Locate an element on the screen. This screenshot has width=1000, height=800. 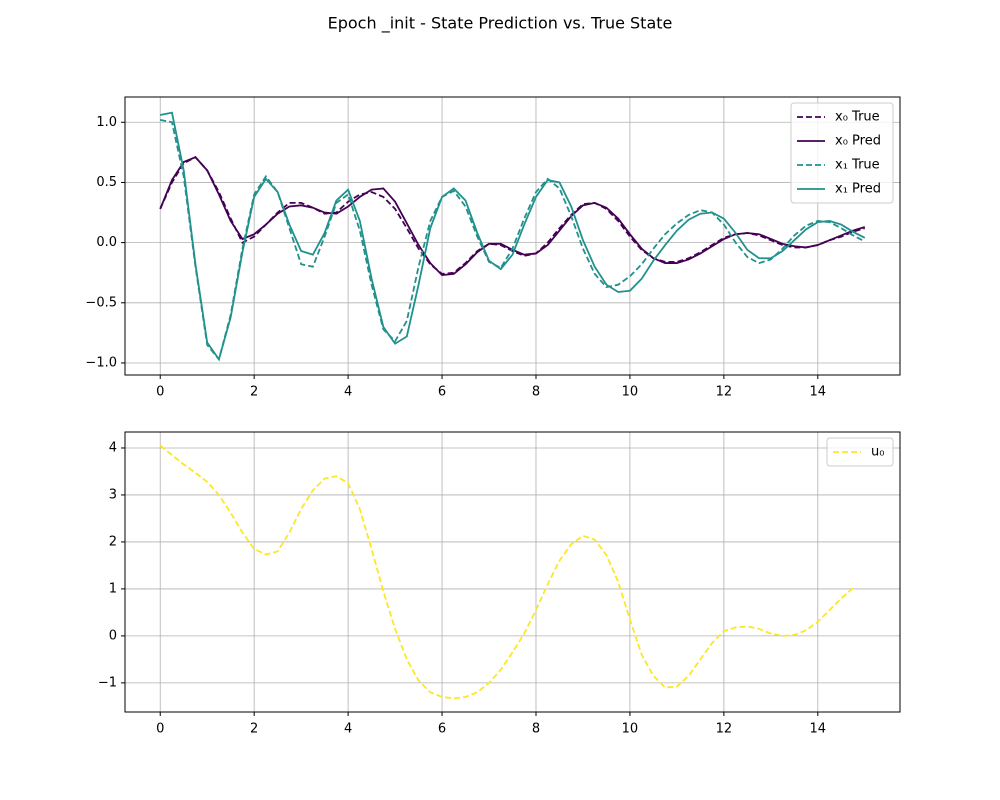
y-tick-label: −1.0 is located at coordinates (101, 362).